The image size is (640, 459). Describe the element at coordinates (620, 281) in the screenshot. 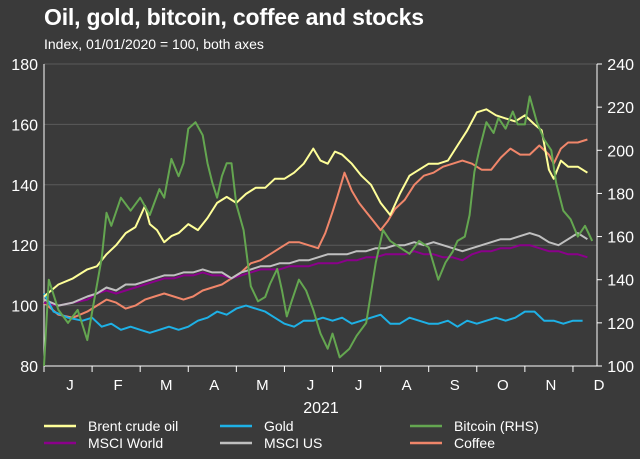

I see `right-tick-label: 140` at that location.